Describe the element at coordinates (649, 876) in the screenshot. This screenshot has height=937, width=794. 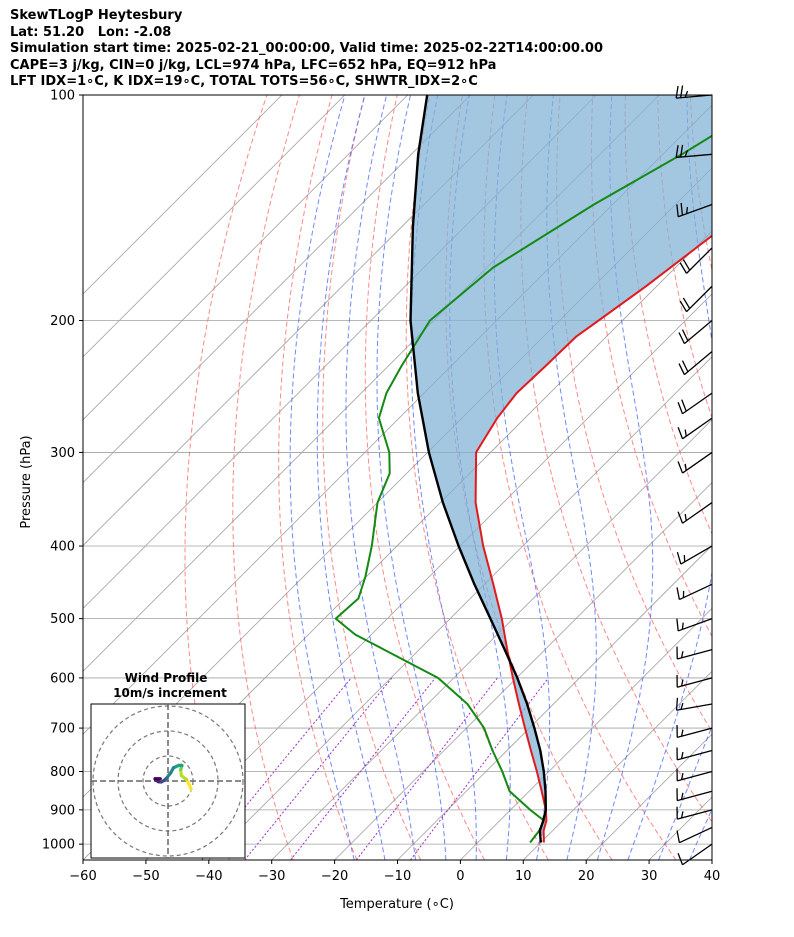
I see `x-tick-label: 30` at that location.